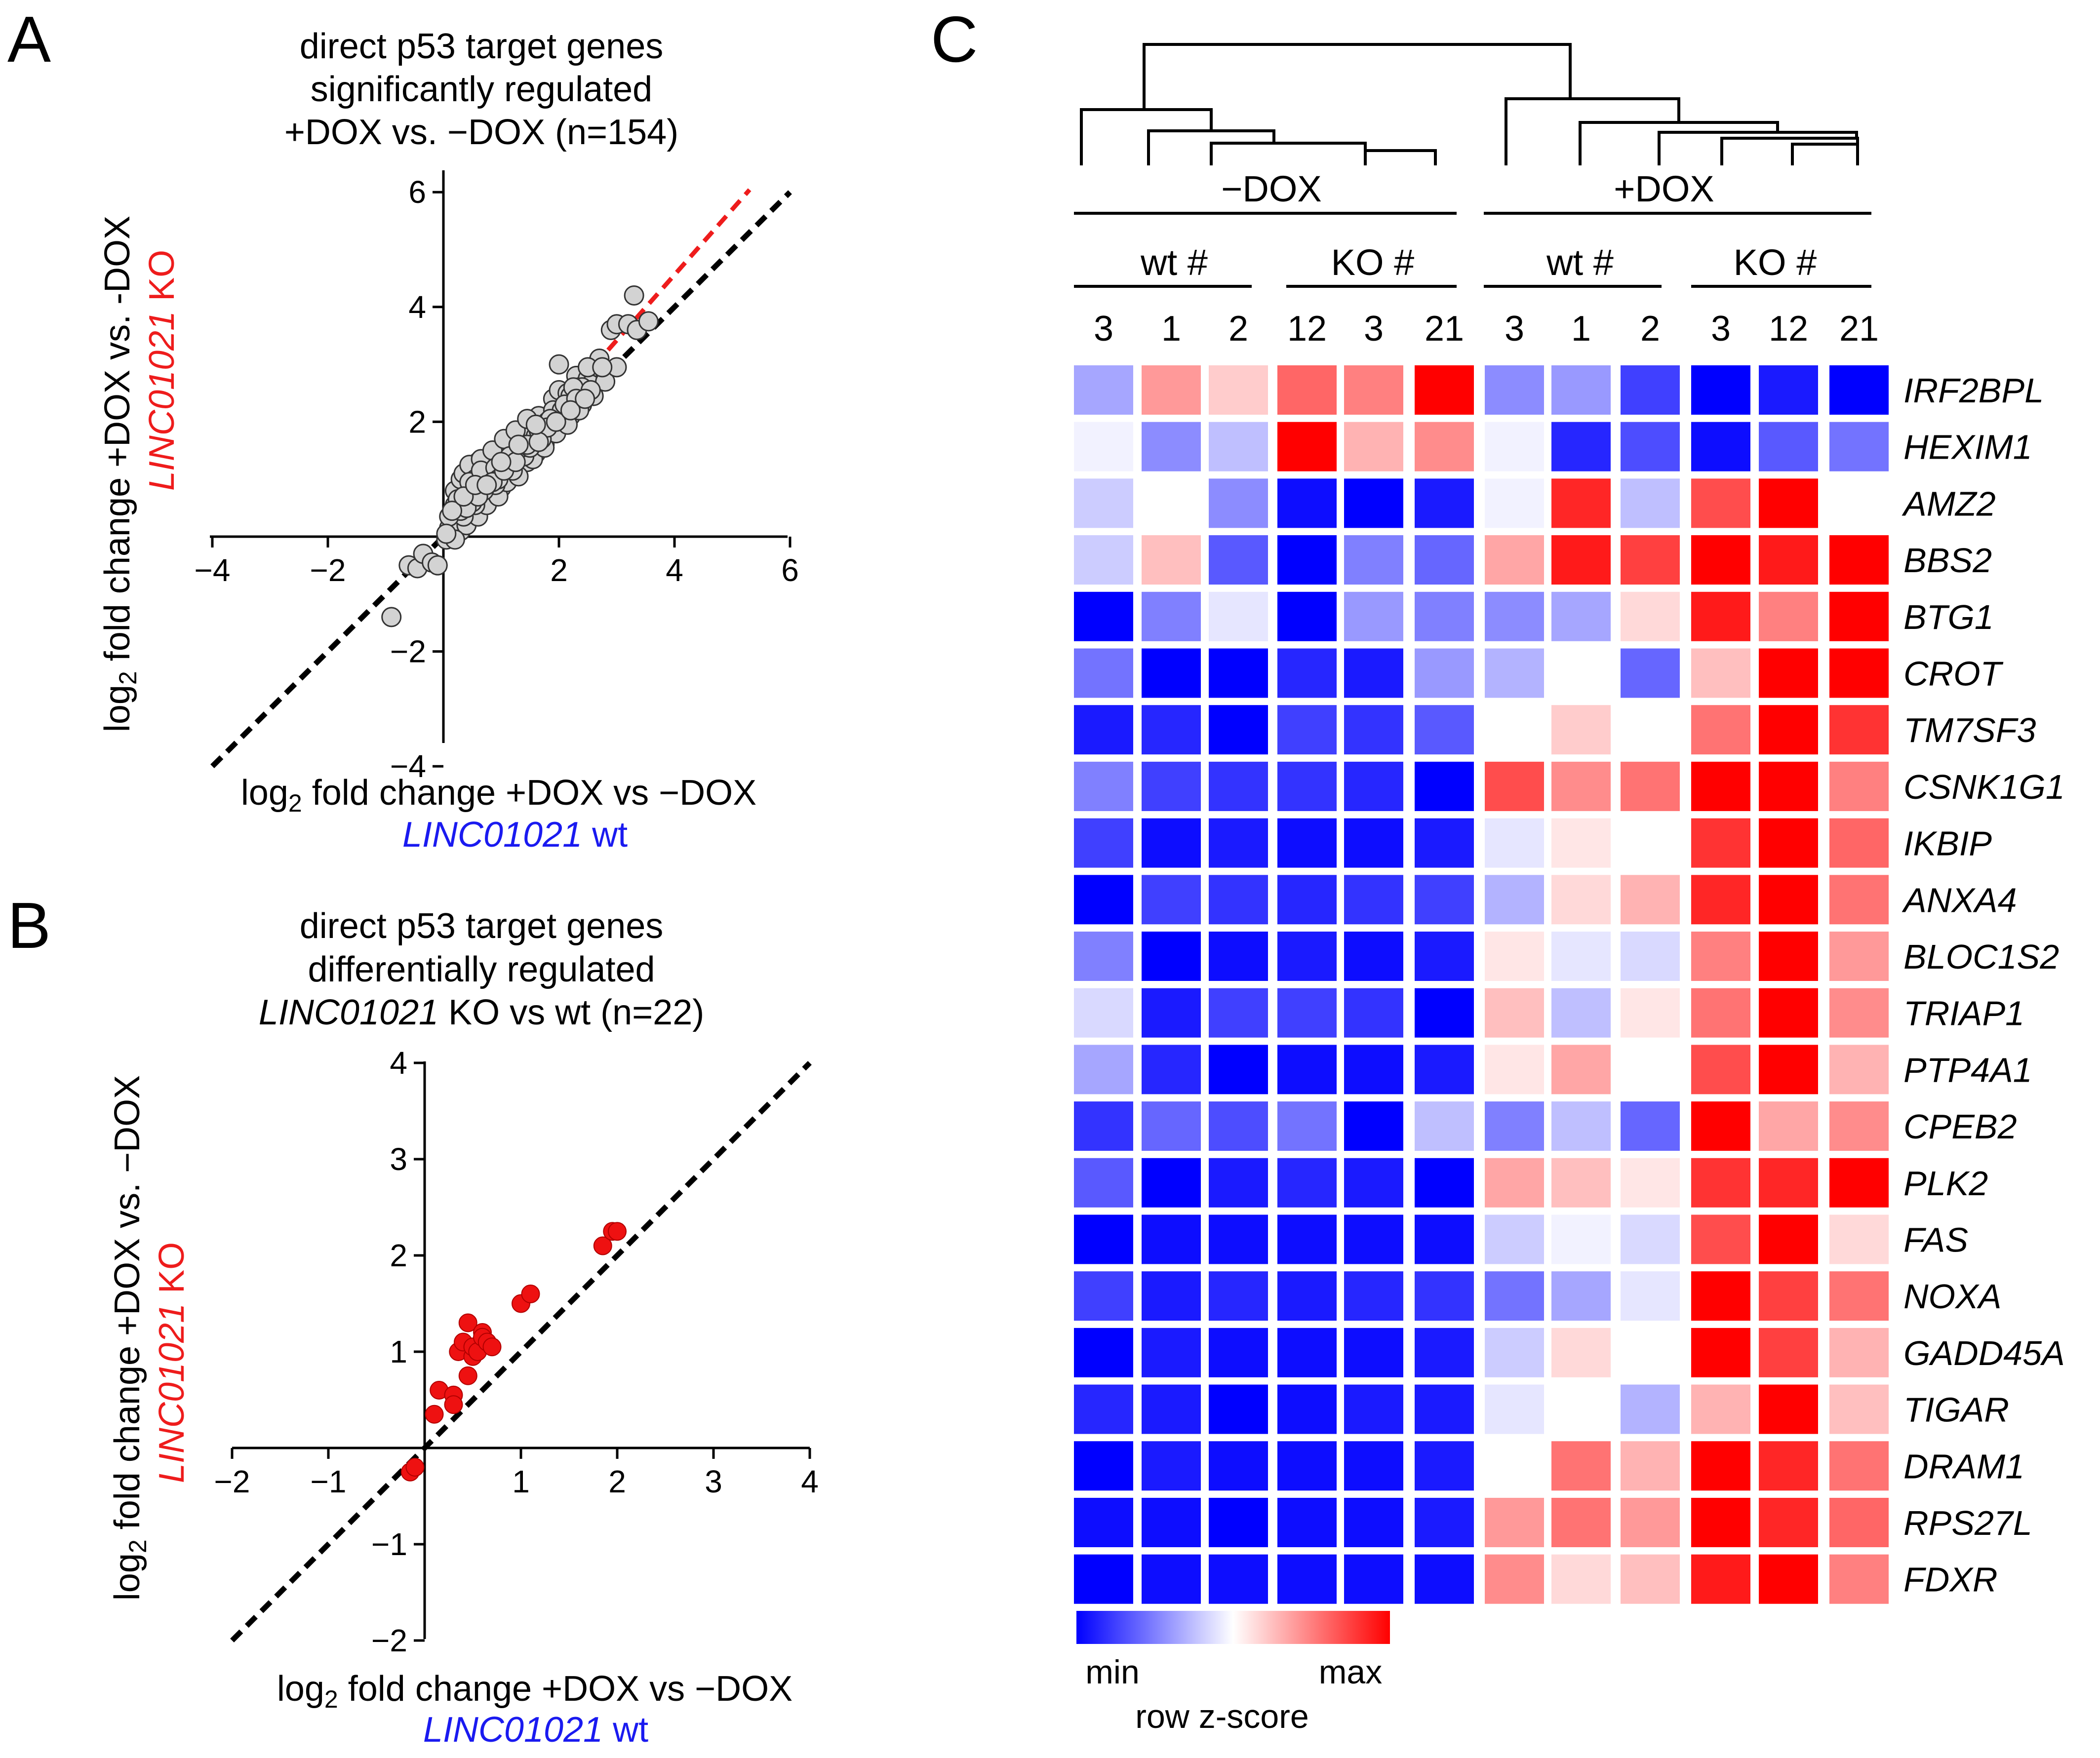 The image size is (2100, 1758). I want to click on dendrogram-root-branch, so click(1357, 76).